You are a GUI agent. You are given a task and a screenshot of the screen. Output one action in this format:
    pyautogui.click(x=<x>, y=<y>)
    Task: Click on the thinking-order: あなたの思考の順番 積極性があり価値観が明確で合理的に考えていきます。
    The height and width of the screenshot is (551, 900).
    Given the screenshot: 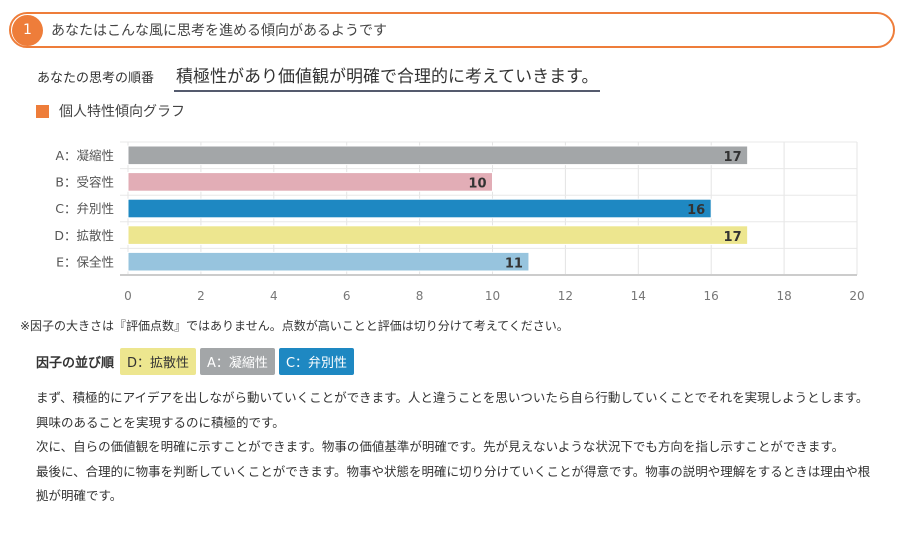 What is the action you would take?
    pyautogui.click(x=319, y=77)
    